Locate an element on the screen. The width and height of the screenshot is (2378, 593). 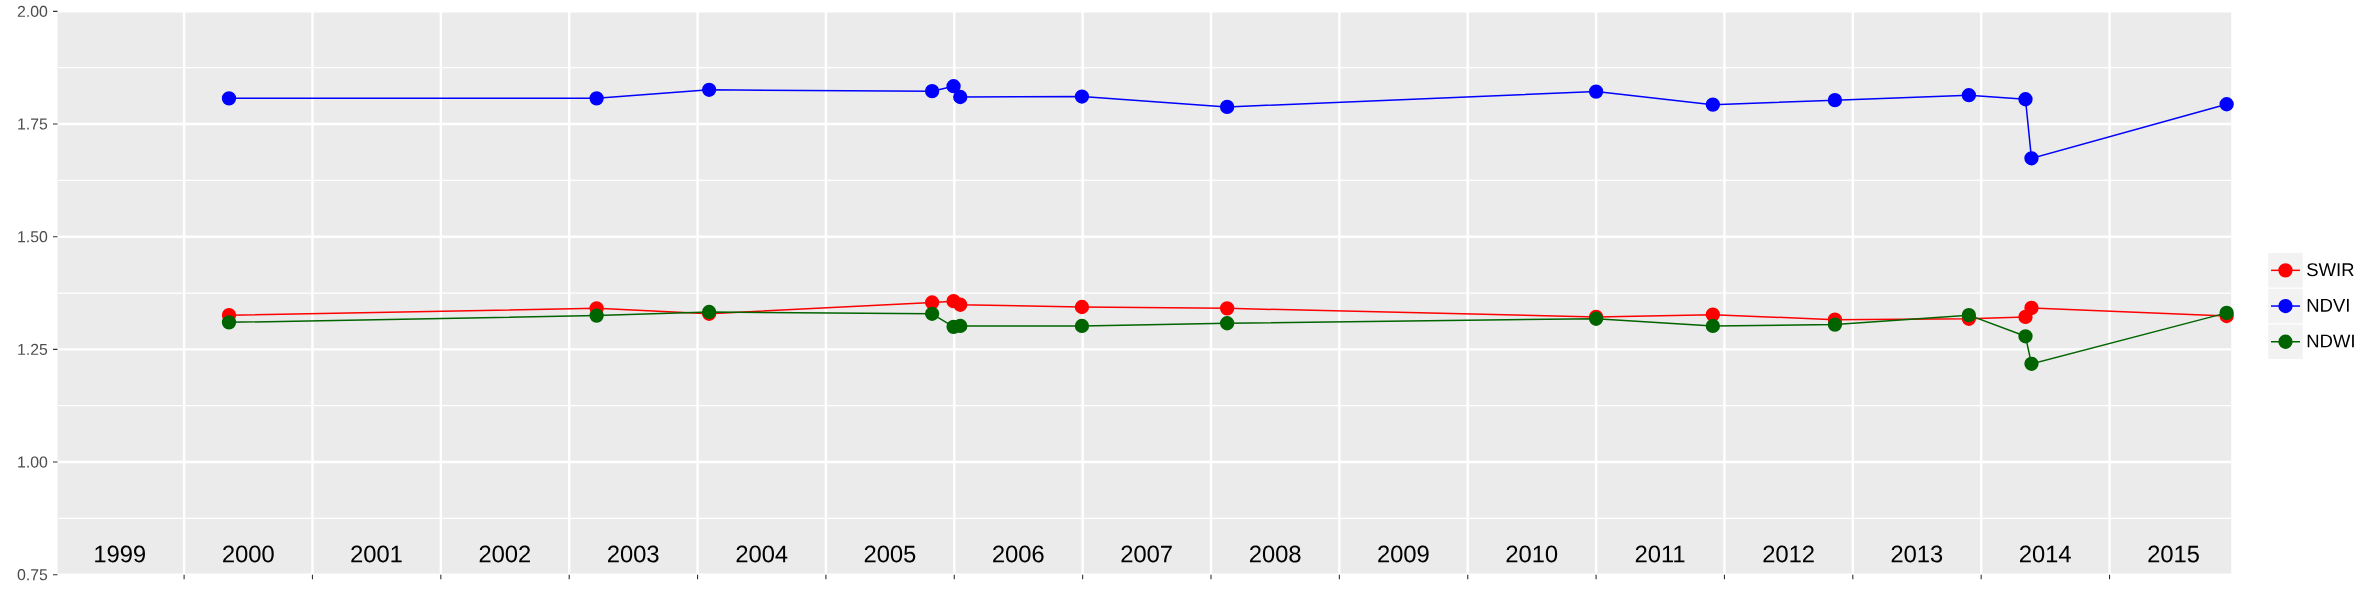
x-tick-label: 2008 is located at coordinates (1275, 554).